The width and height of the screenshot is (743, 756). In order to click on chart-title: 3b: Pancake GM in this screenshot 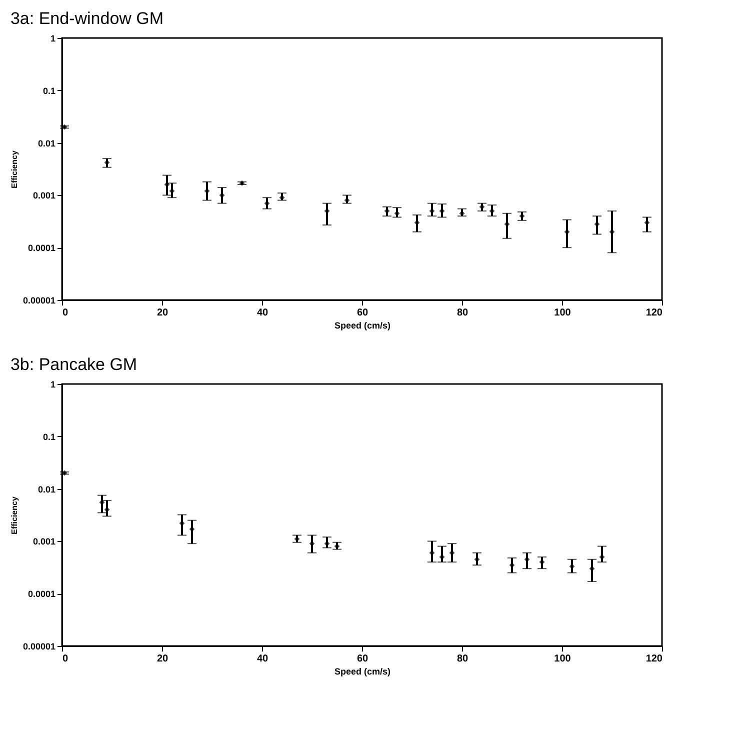, I will do `click(74, 364)`.